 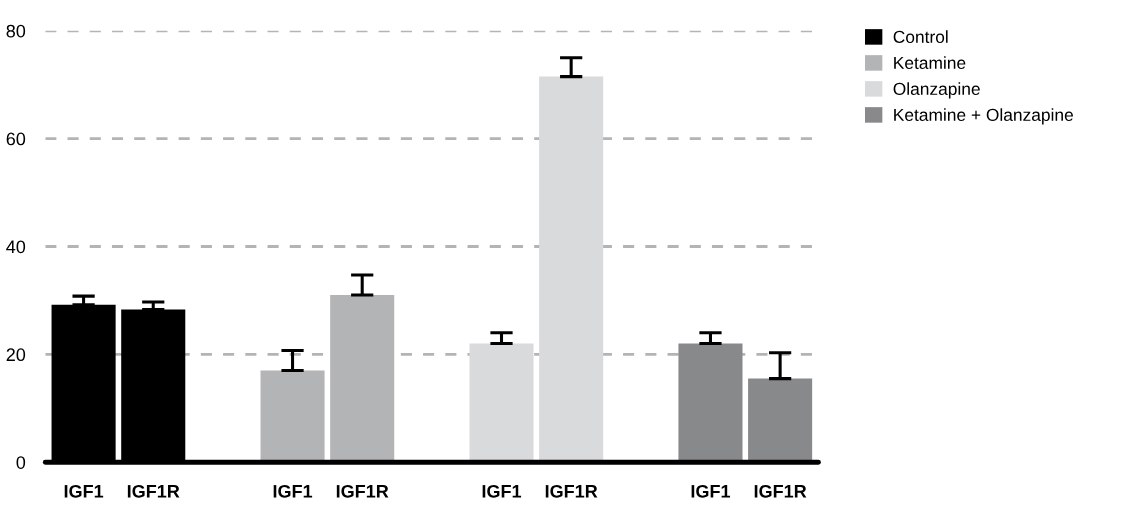 I want to click on legend-label: Control, so click(x=920, y=37).